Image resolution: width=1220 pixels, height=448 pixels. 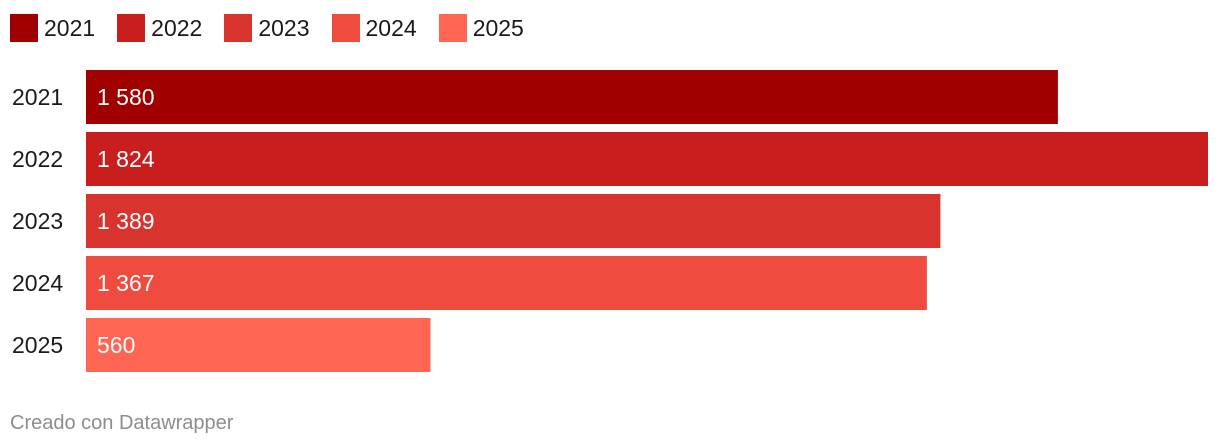 I want to click on legend-label: 2021, so click(x=70, y=27).